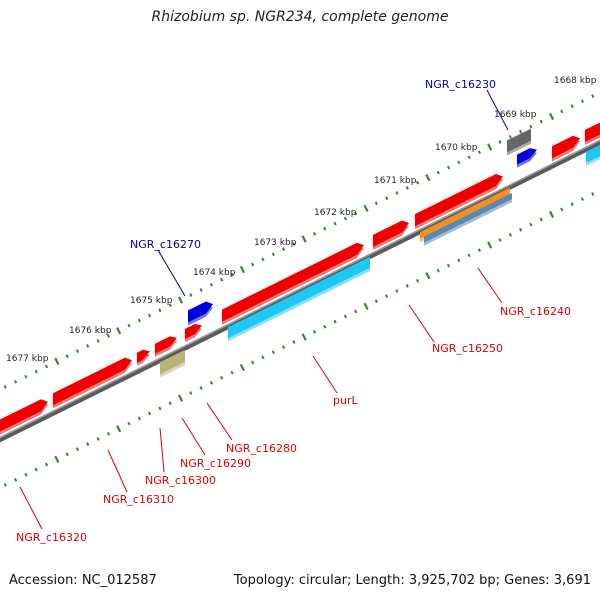  What do you see at coordinates (172, 362) in the screenshot?
I see `gene-block-khaki` at bounding box center [172, 362].